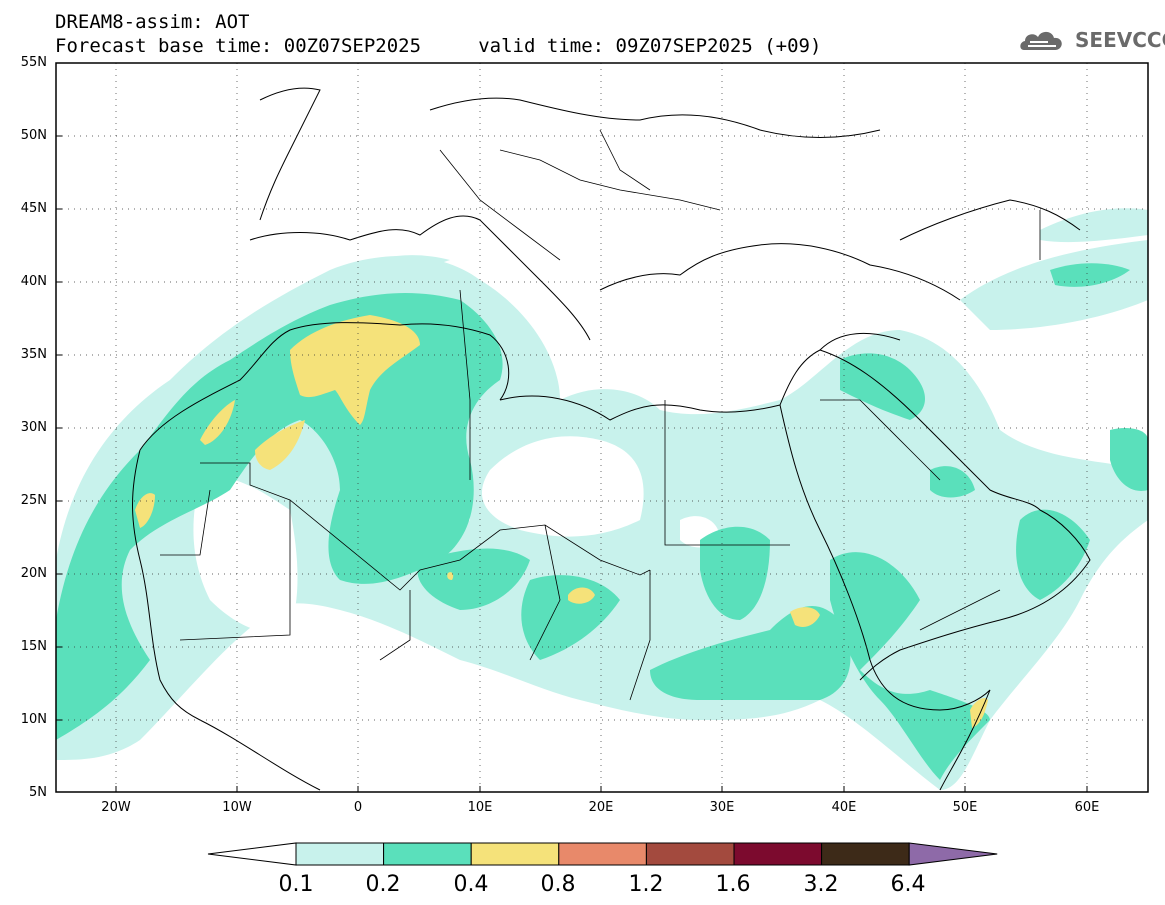 Image resolution: width=1165 pixels, height=905 pixels. Describe the element at coordinates (33, 719) in the screenshot. I see `lat-label-10n: 10N` at that location.